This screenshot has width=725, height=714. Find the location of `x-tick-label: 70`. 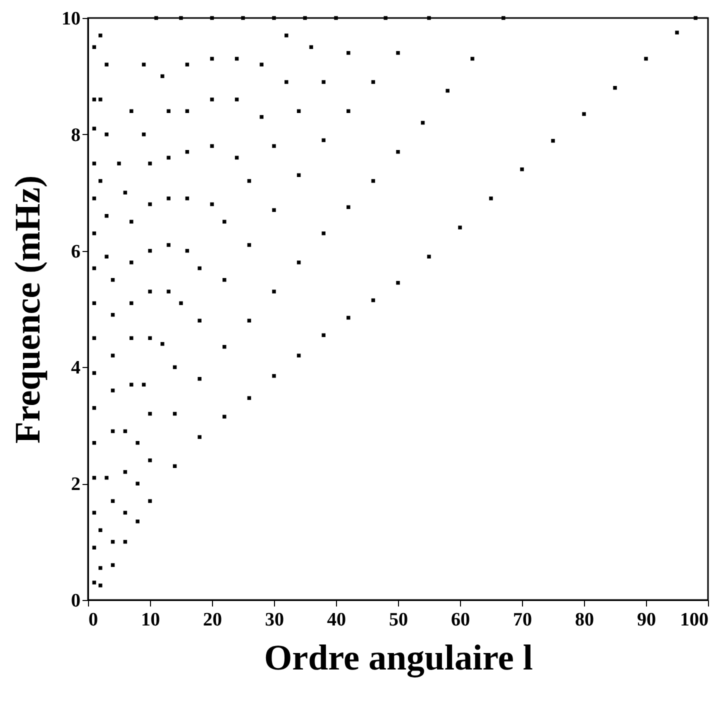

x-tick-label: 70 is located at coordinates (522, 620).